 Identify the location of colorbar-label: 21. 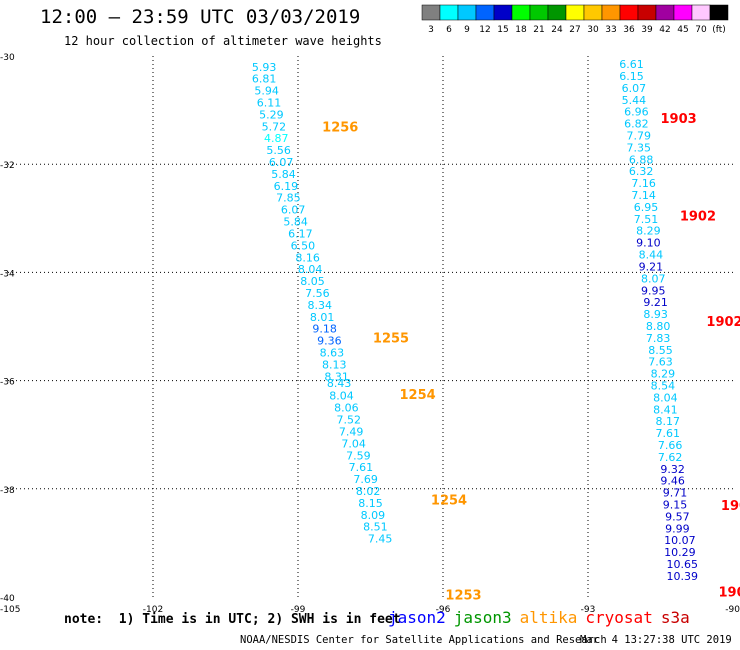
(538, 30).